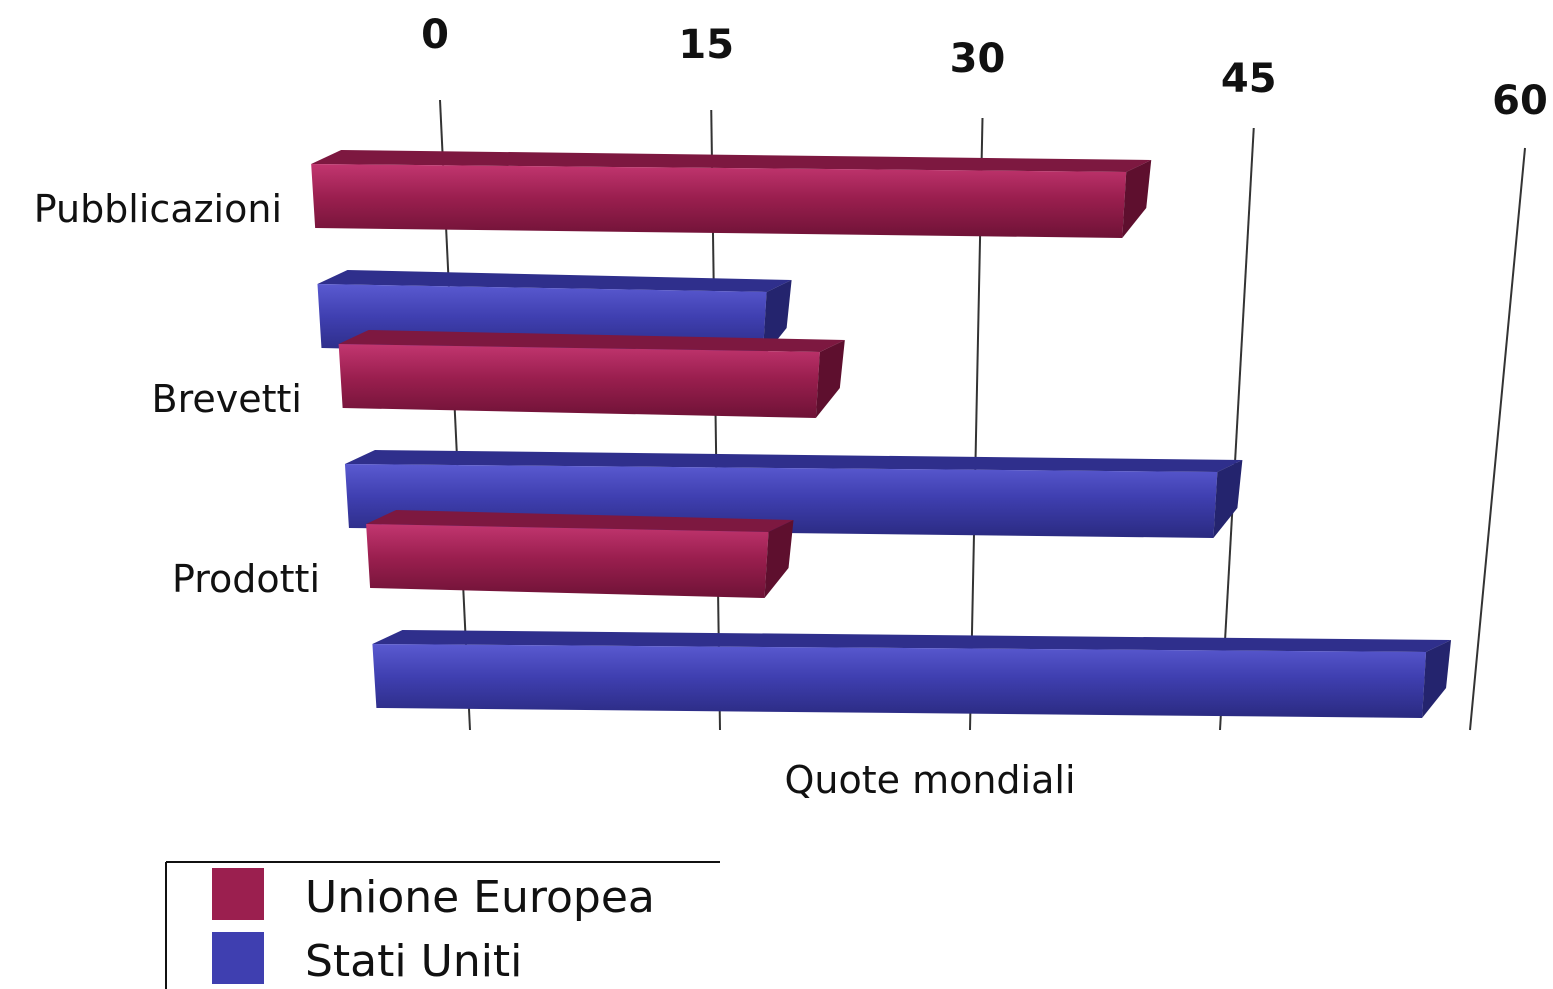 The image size is (1553, 989). I want to click on x-tick-label: 60, so click(1520, 101).